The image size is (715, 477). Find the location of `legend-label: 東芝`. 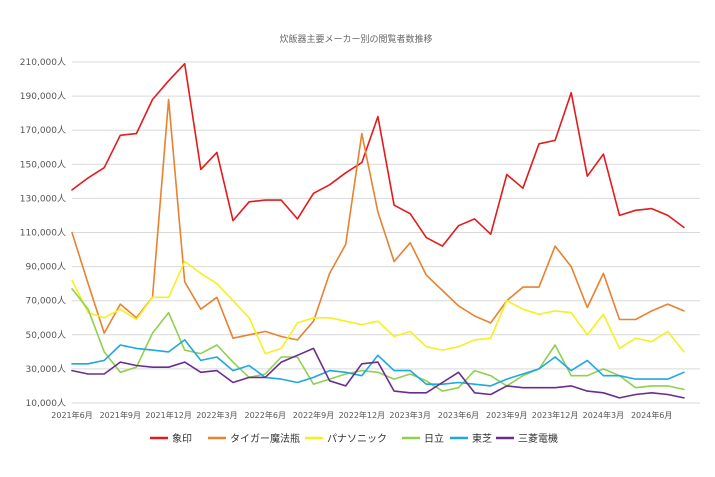

legend-label: 東芝 is located at coordinates (482, 438).